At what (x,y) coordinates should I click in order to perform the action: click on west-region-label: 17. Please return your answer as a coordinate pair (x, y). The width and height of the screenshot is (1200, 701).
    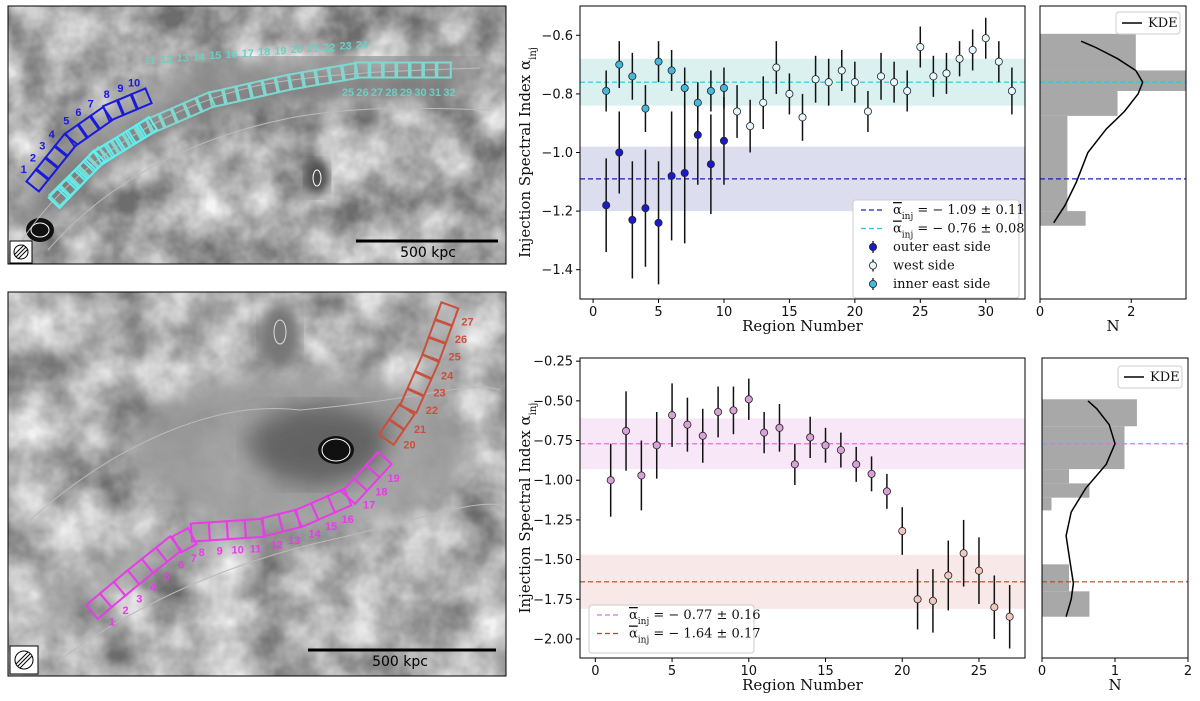
    Looking at the image, I should click on (248, 54).